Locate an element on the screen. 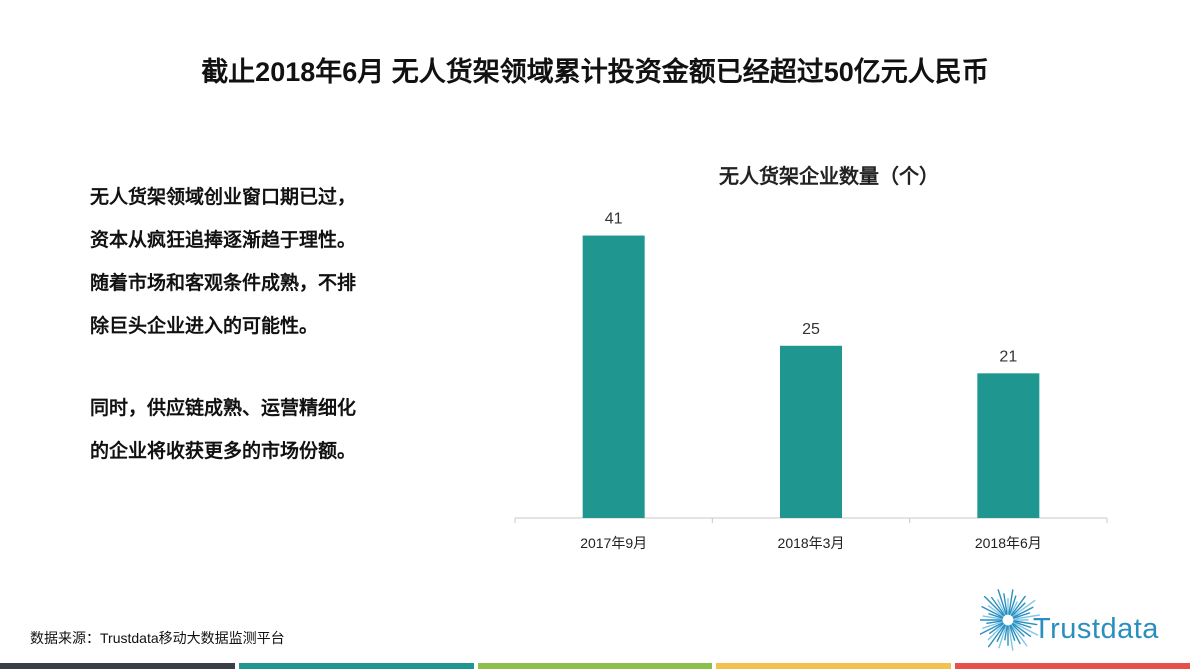  text-line: 无人货架领域创业窗口期已过， is located at coordinates (223, 197).